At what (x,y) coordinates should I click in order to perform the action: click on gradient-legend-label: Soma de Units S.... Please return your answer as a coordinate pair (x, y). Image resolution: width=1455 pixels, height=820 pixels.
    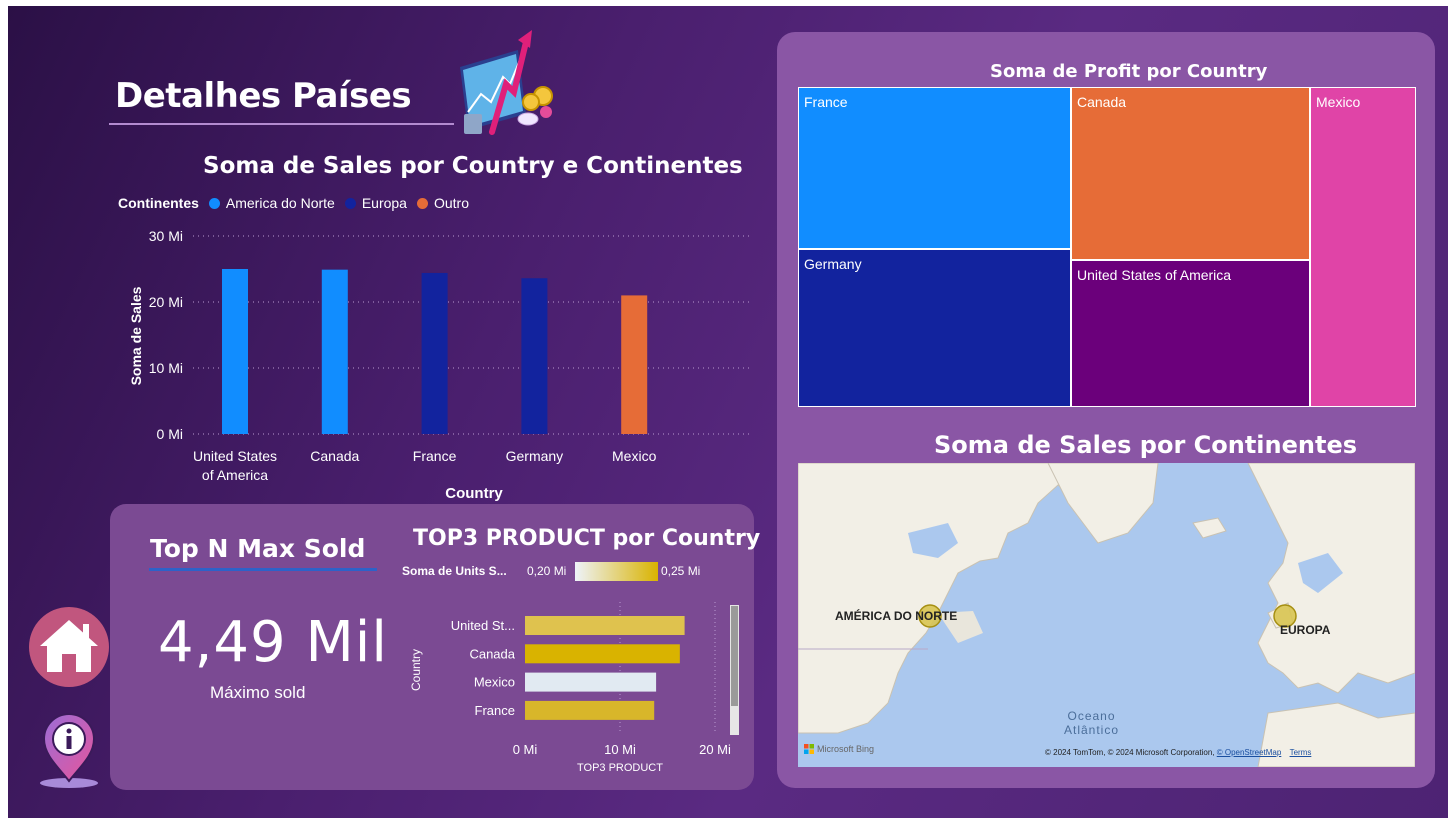
    Looking at the image, I should click on (454, 571).